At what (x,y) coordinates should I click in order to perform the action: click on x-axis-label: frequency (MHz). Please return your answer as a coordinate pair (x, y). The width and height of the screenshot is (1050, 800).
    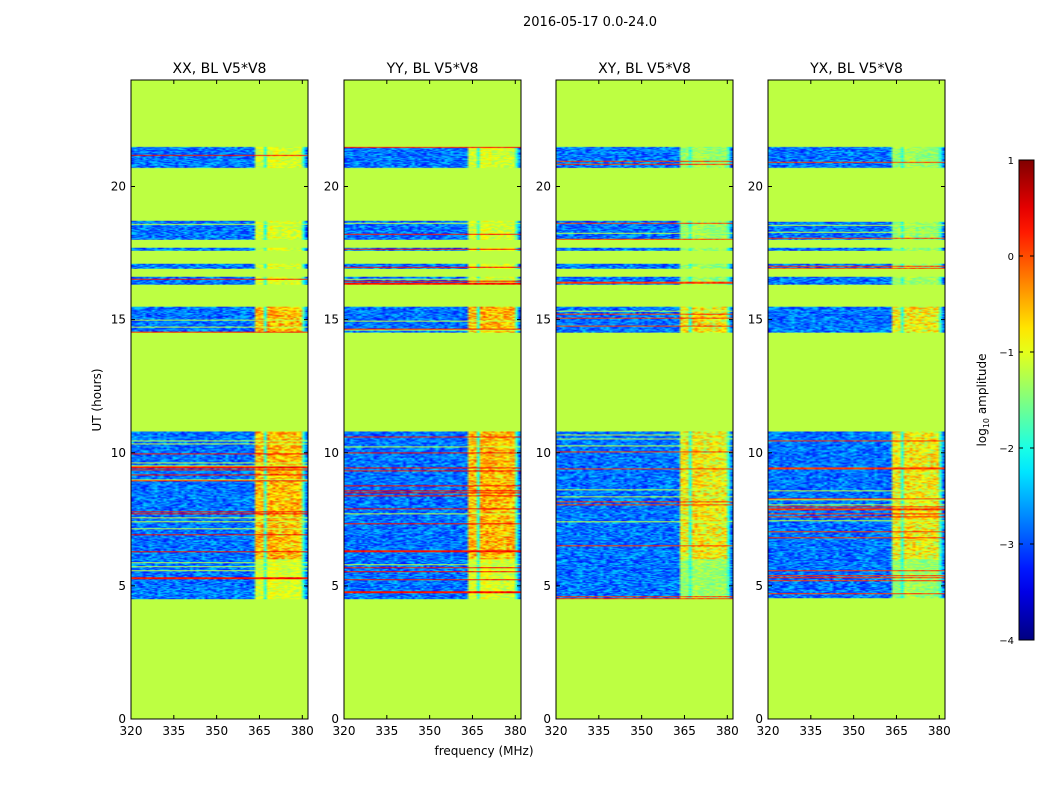
    Looking at the image, I should click on (483, 751).